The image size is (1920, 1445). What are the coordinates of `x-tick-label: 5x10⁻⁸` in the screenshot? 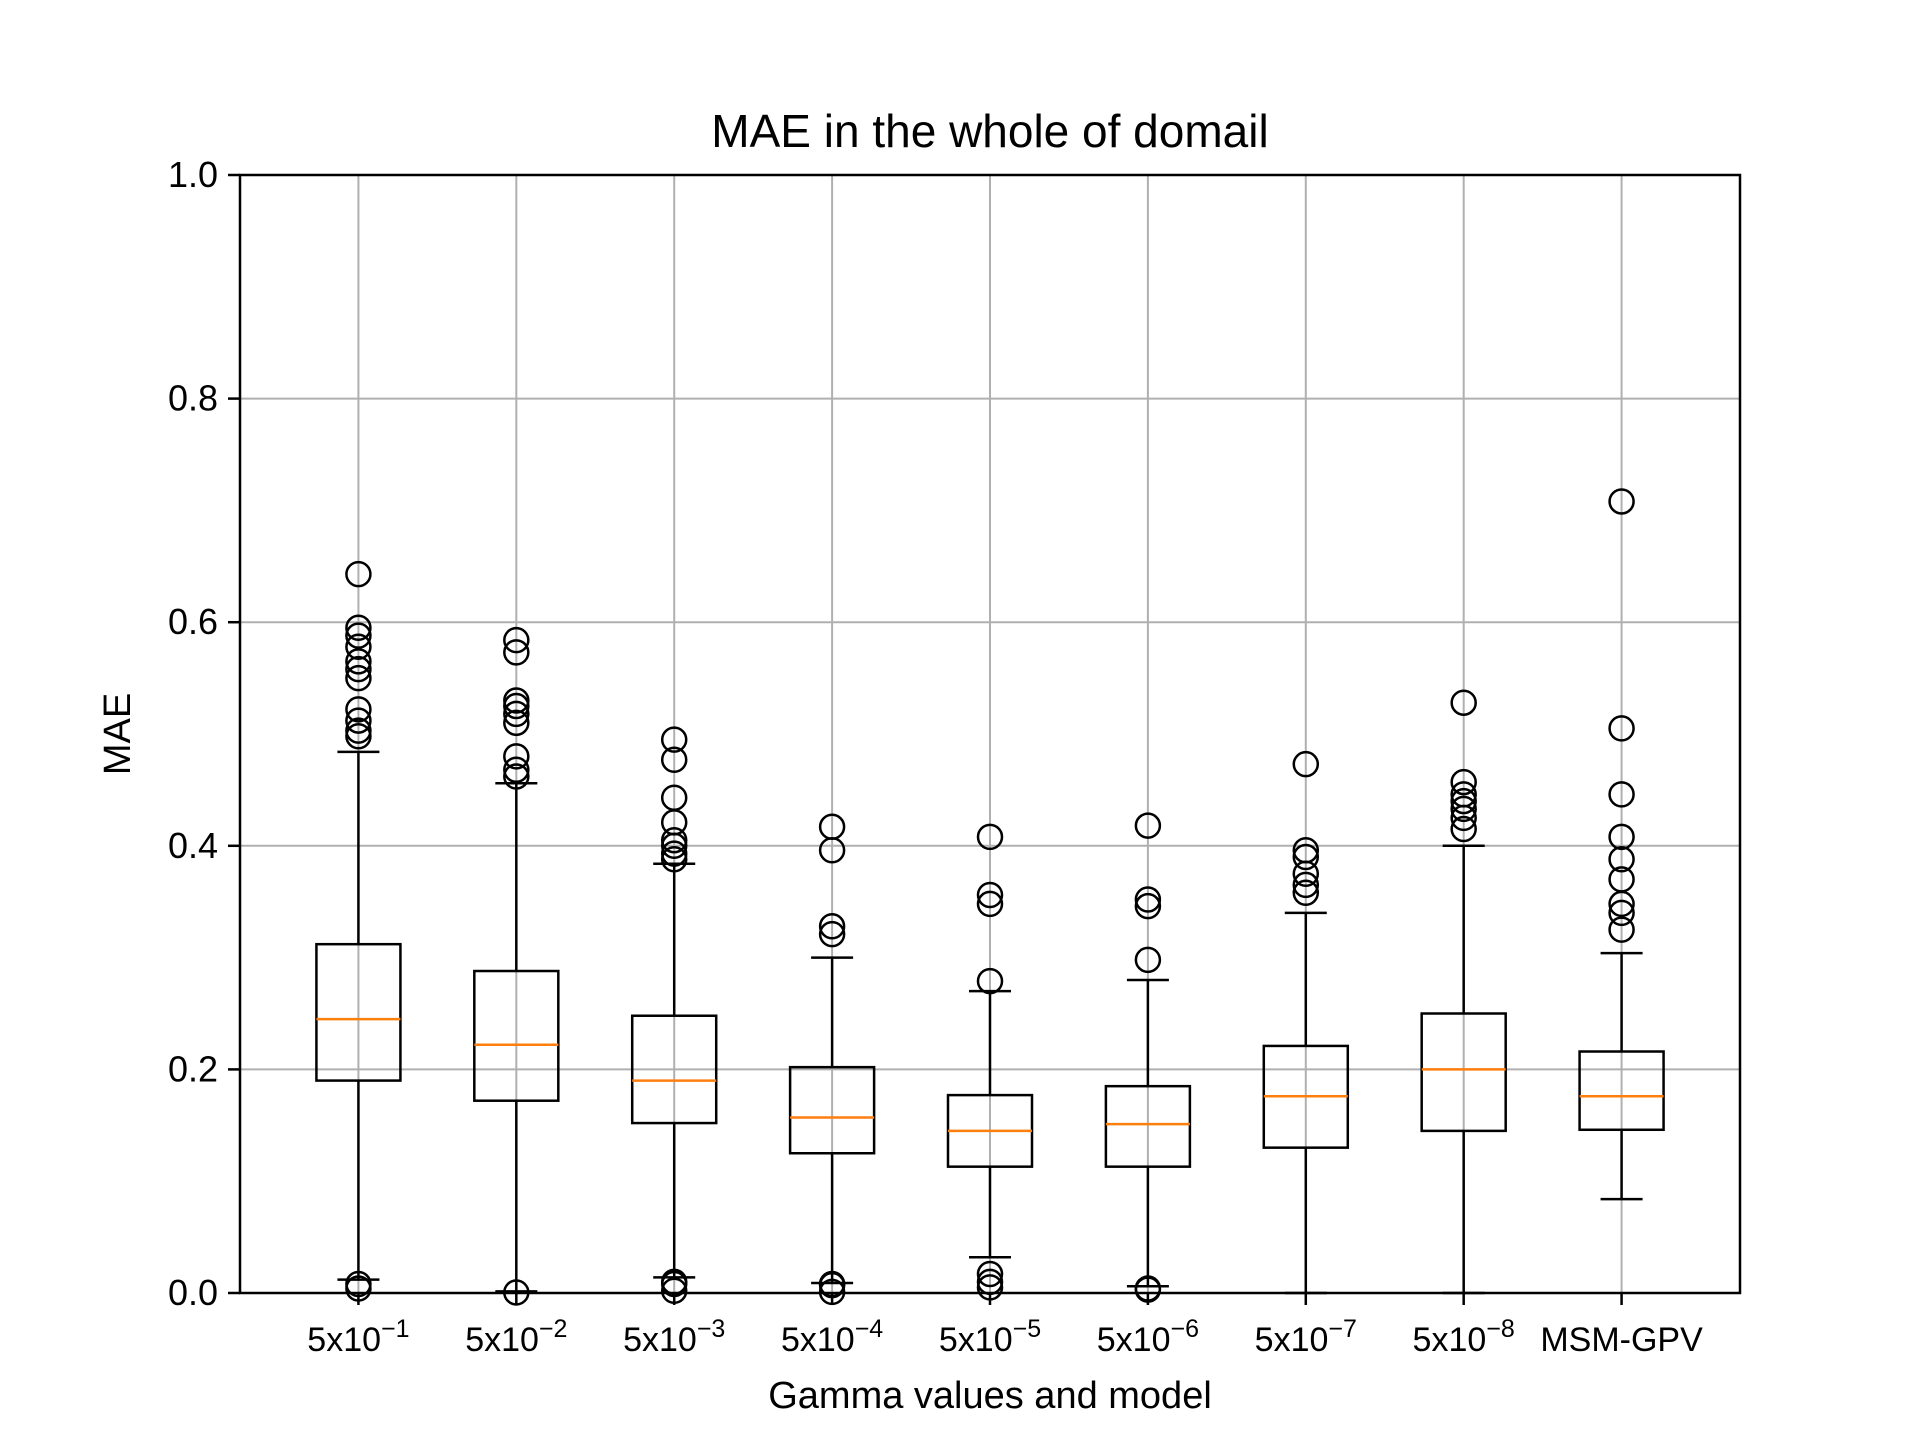 It's located at (1464, 1337).